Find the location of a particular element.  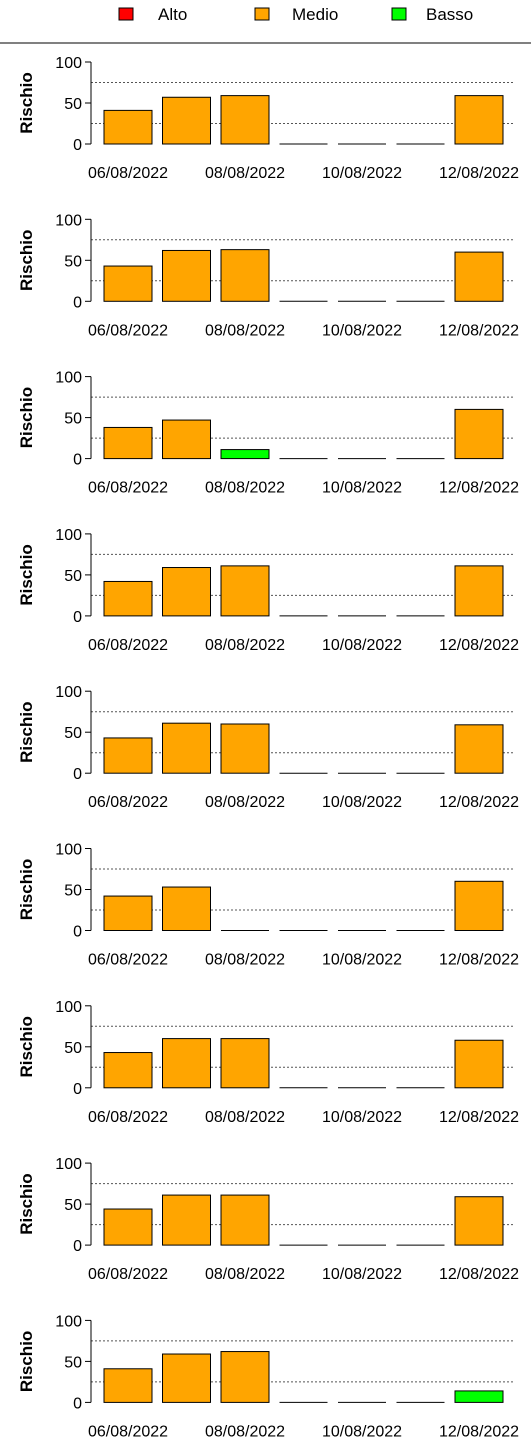

legend: Alto Medio Basso is located at coordinates (295, 14).